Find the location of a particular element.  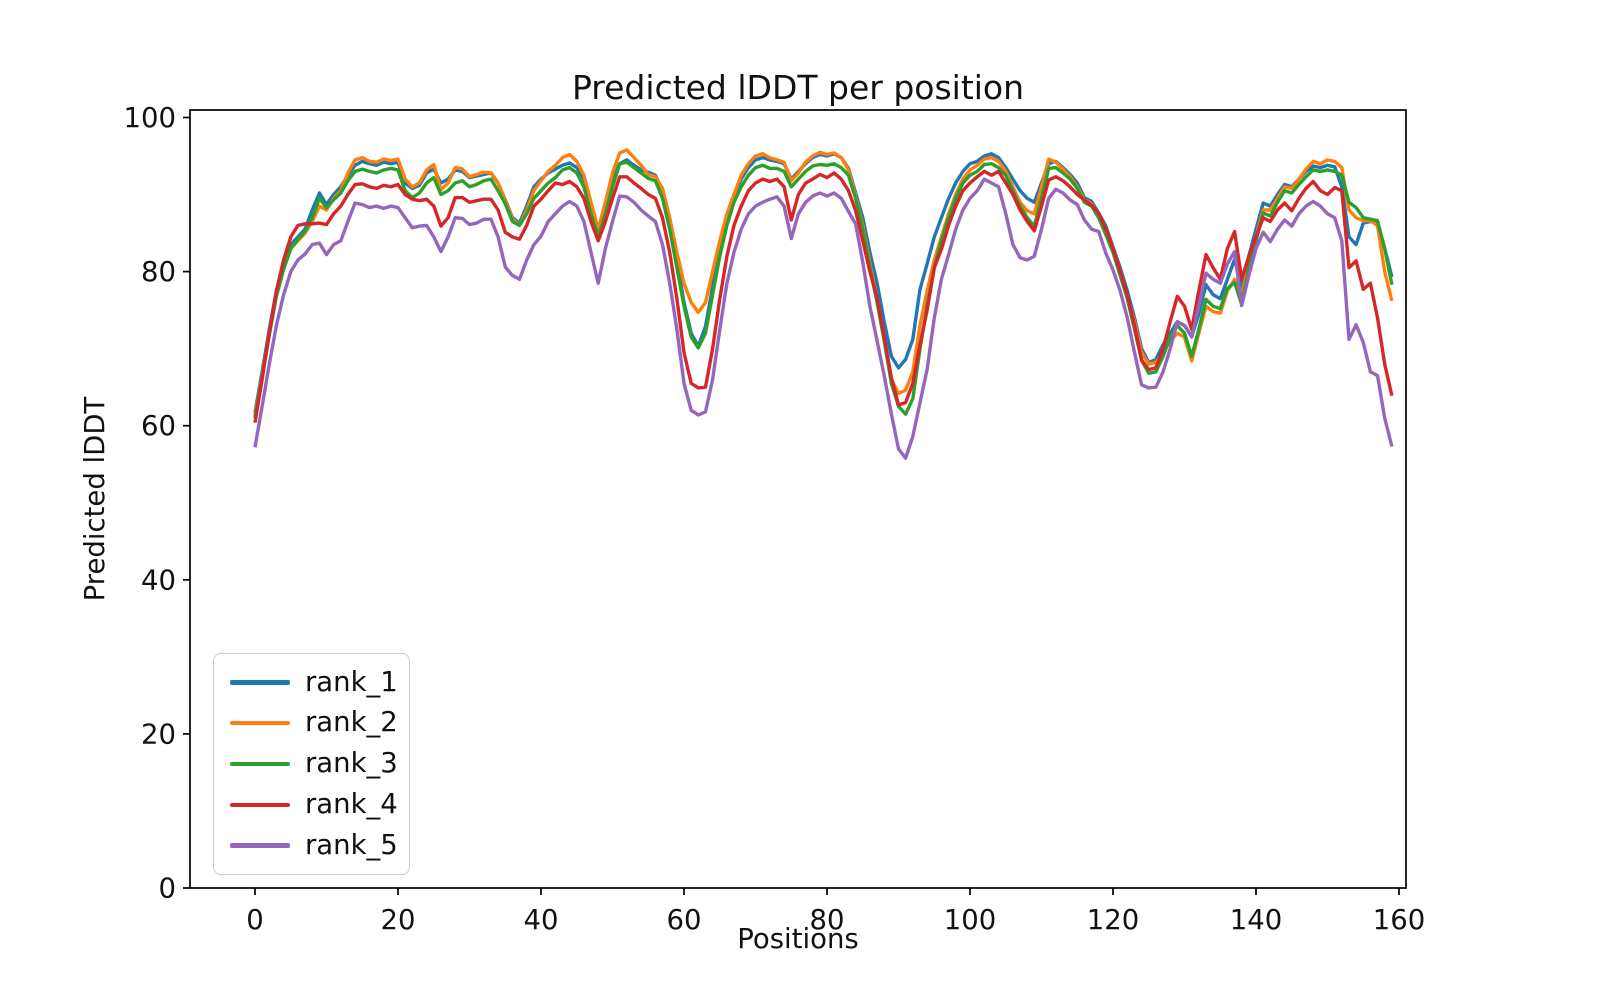

x-axis-ticks: 0 20 40 60 80 100 120 140 160 is located at coordinates (835, 912).